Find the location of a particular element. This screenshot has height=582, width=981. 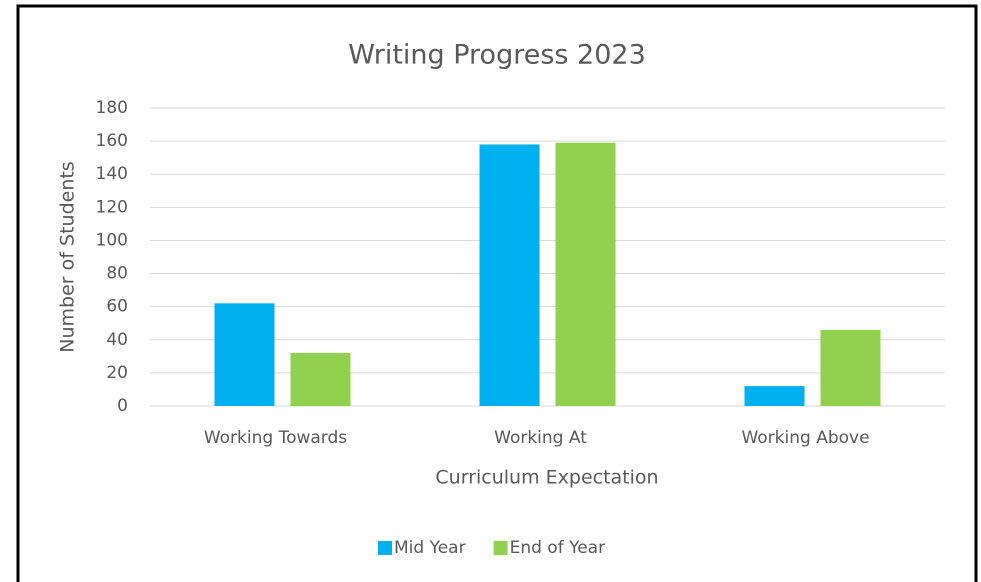

x-tick-label: Working At is located at coordinates (540, 438).